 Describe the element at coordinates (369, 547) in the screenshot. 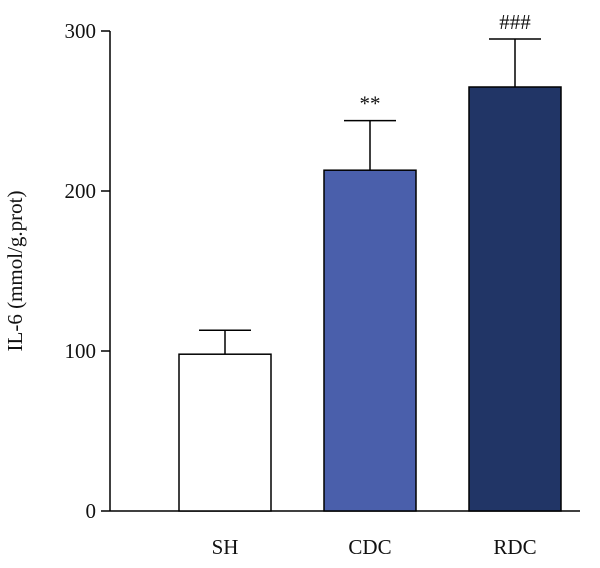

I see `x-tick-label-cdc: CDC` at that location.